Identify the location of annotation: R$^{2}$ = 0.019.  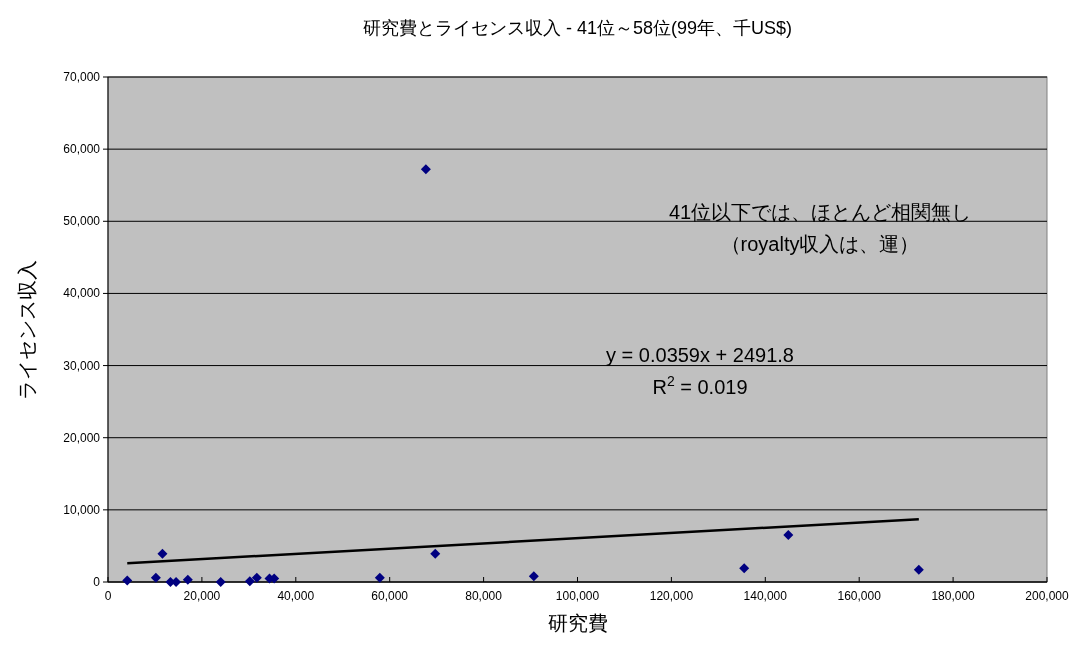
(700, 385).